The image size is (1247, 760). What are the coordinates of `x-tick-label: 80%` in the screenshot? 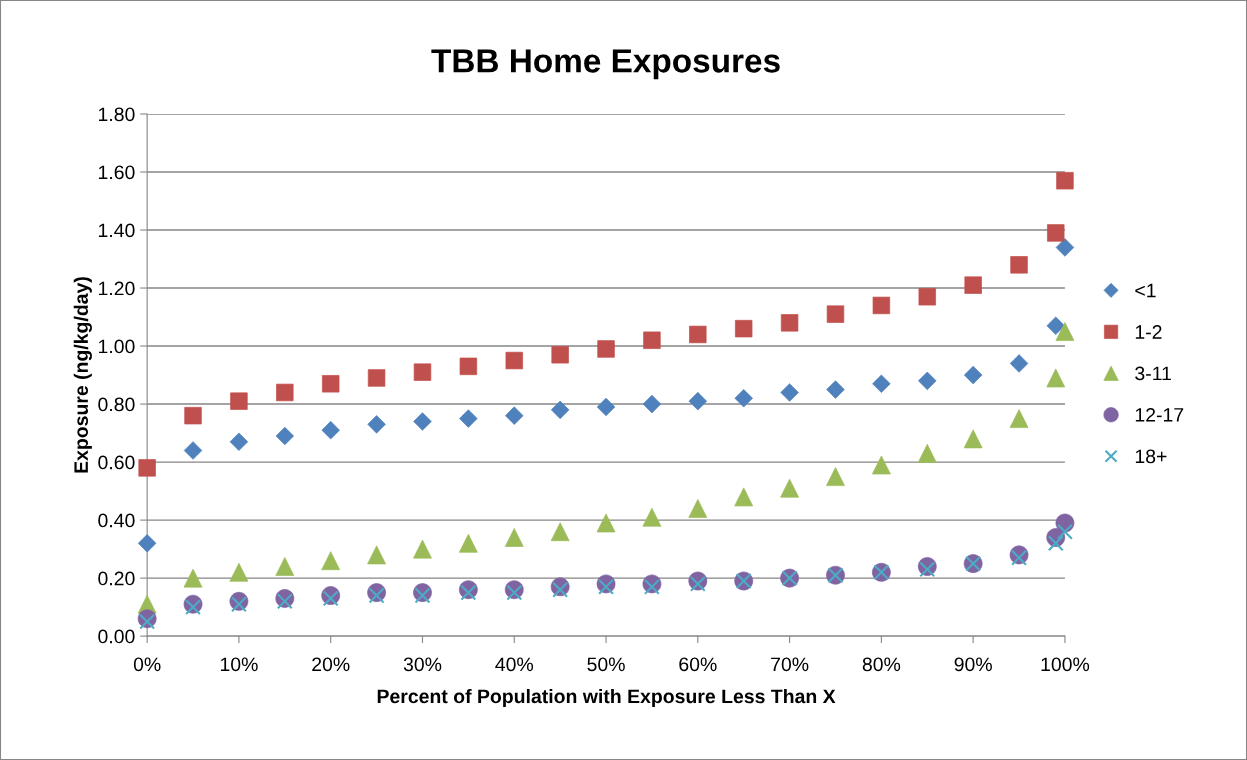 It's located at (881, 664).